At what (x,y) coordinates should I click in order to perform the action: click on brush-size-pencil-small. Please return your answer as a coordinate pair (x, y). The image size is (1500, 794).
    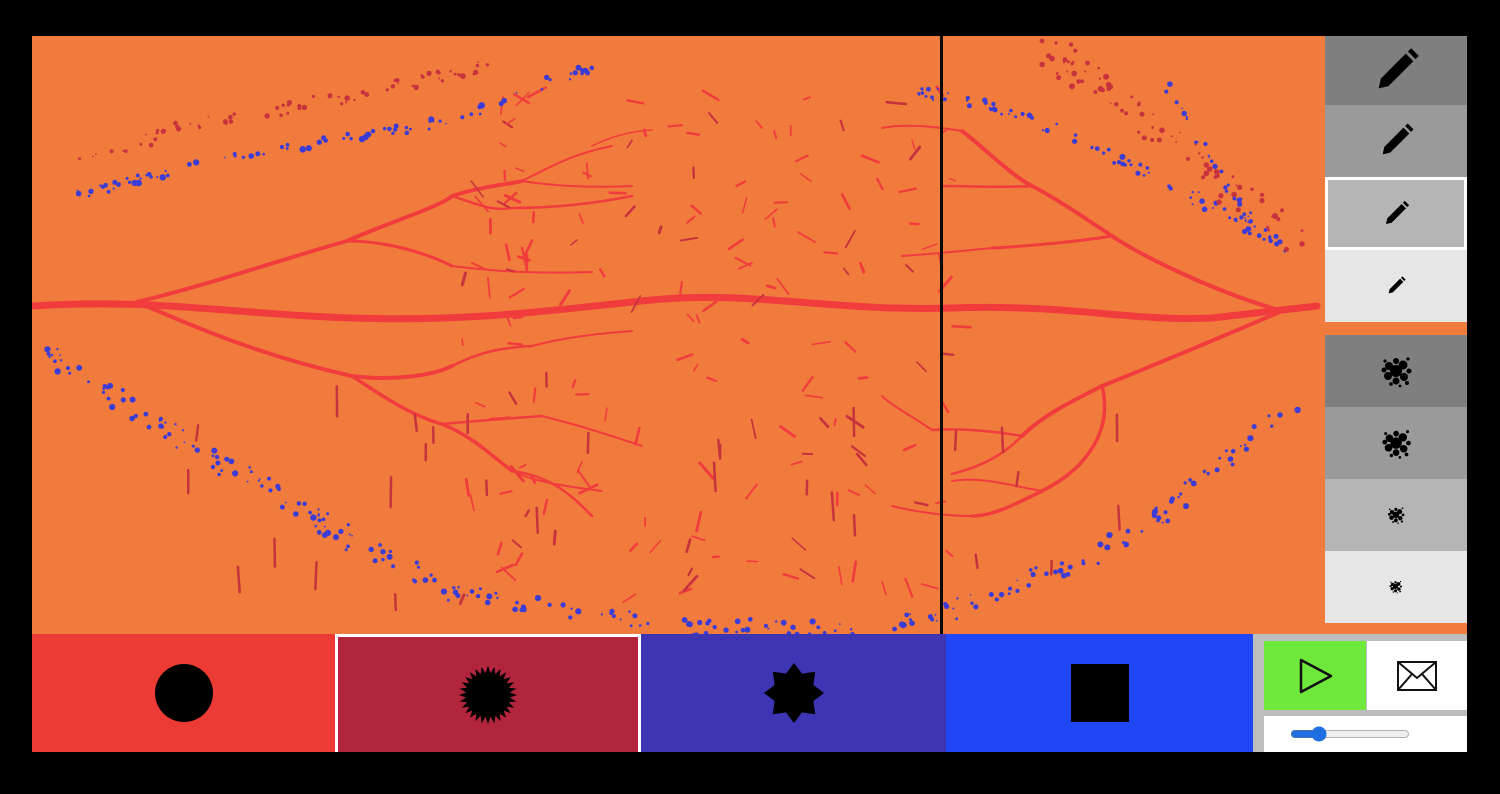
    Looking at the image, I should click on (1396, 286).